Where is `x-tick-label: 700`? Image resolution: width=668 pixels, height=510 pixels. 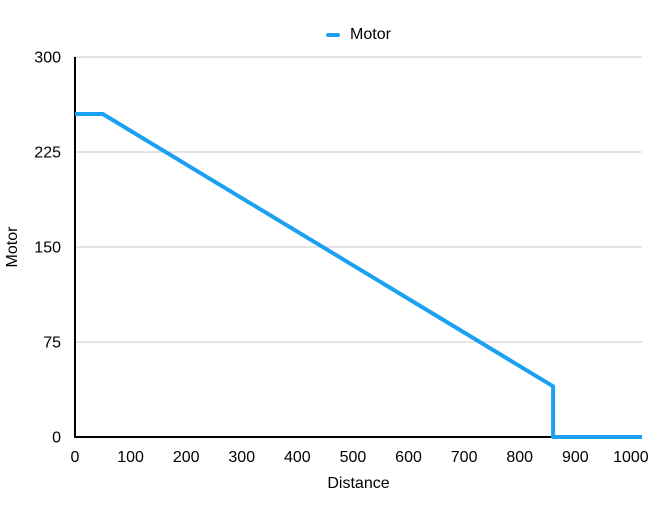
x-tick-label: 700 is located at coordinates (464, 457).